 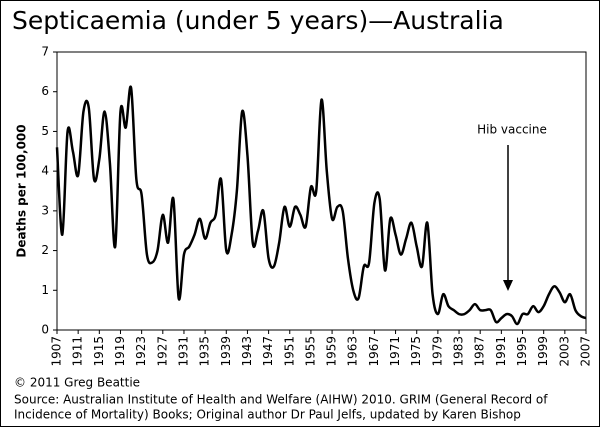 What do you see at coordinates (480, 351) in the screenshot?
I see `x-tick-label: 1987` at bounding box center [480, 351].